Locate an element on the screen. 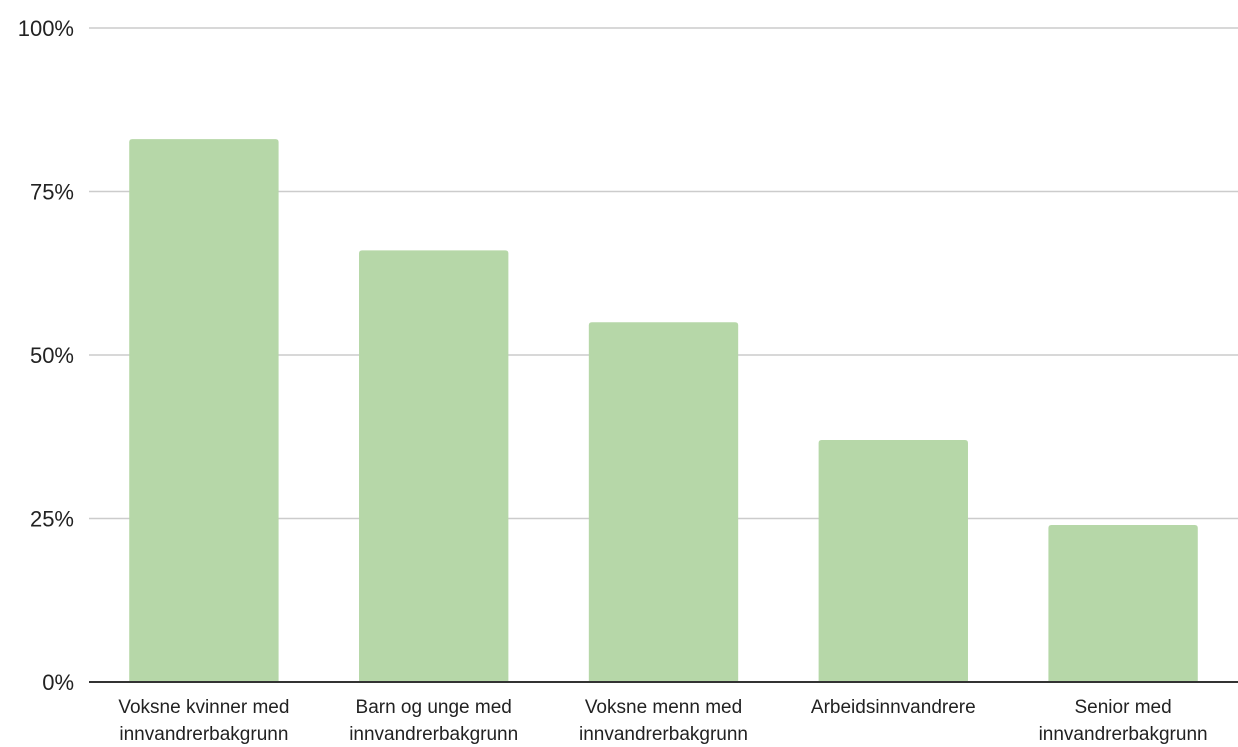 This screenshot has height=747, width=1238. x-tick-label: Voksne menn med innvandrerbakgrunn is located at coordinates (663, 721).